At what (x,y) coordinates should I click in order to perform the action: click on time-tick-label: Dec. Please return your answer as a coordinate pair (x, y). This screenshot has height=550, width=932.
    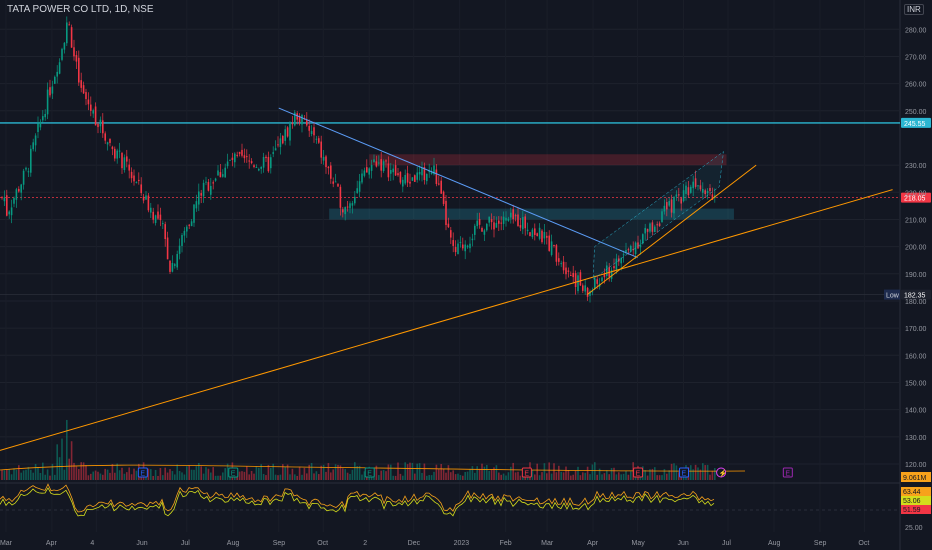
    Looking at the image, I should click on (414, 543).